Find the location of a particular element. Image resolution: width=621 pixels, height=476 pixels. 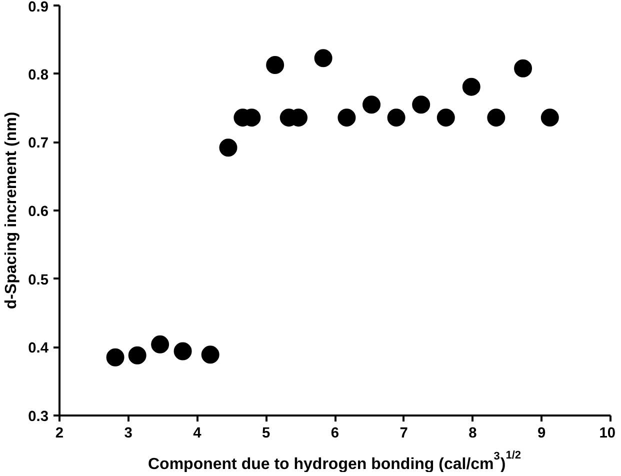

y-axis-title: d-Spacing increment (nm) is located at coordinates (11, 211).